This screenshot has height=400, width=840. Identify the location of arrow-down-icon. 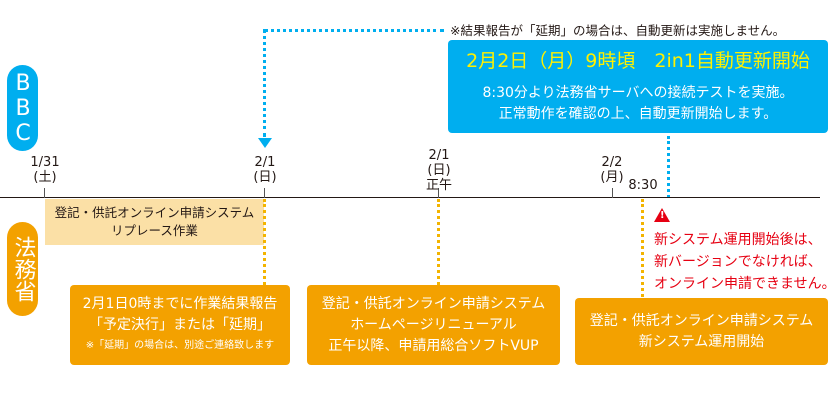
(265, 143).